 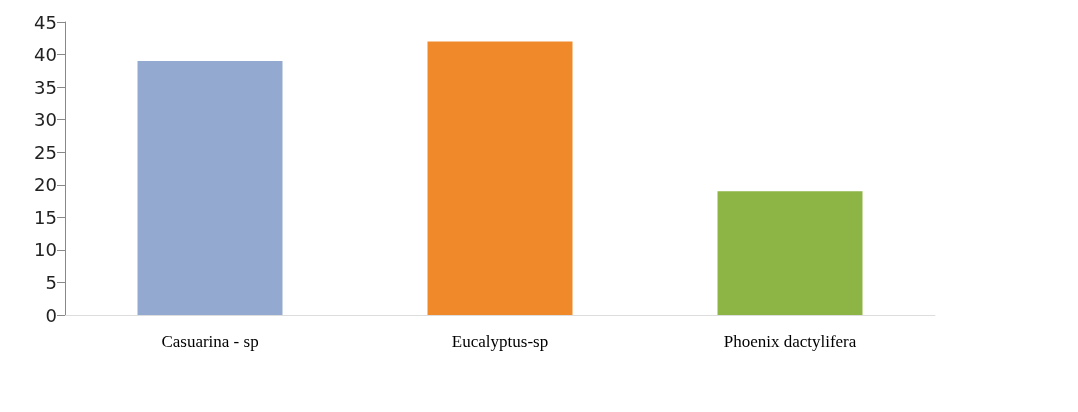 What do you see at coordinates (45, 217) in the screenshot?
I see `y-tick-label: 15` at bounding box center [45, 217].